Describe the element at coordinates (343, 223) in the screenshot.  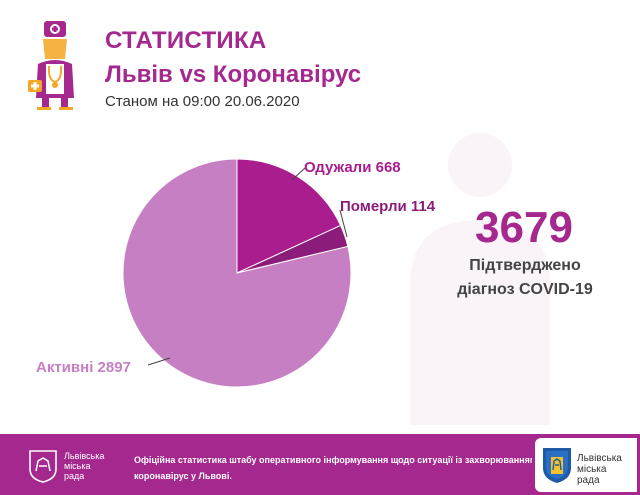
I see `leader-line-deaths` at that location.